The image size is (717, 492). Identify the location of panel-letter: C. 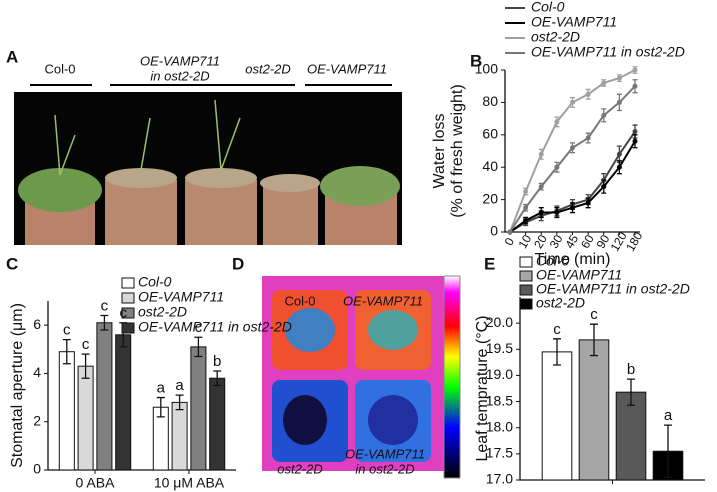
(12, 263).